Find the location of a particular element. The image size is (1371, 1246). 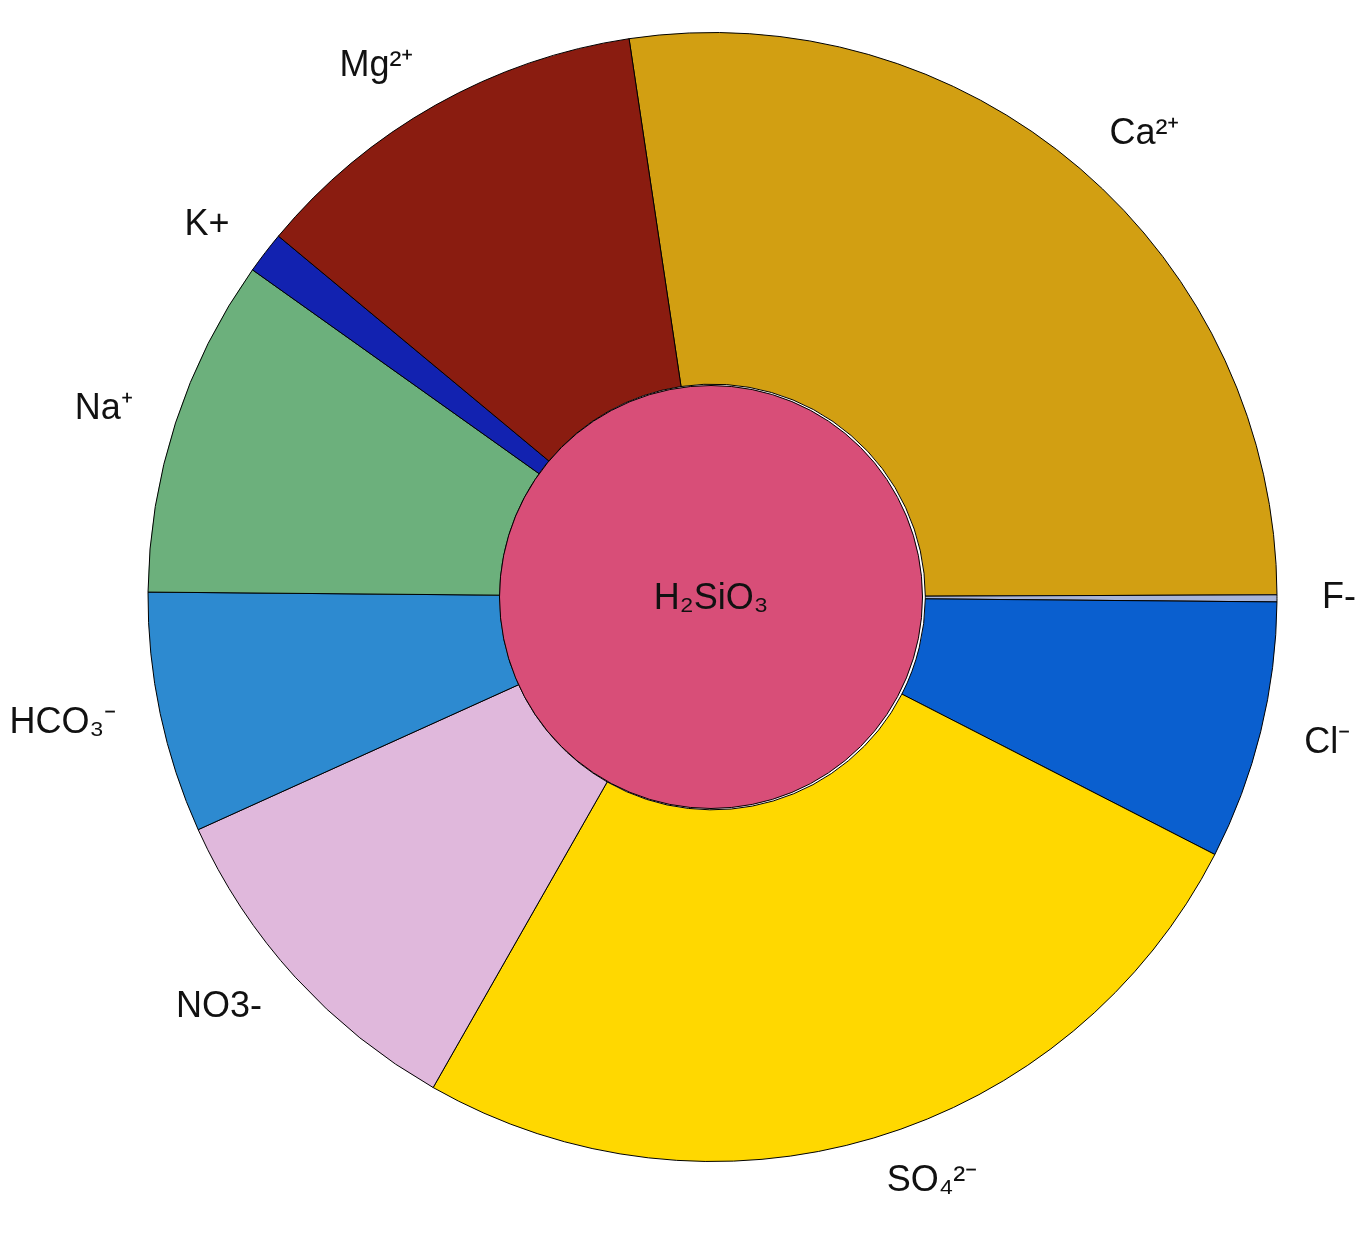

slice-label: NO3- is located at coordinates (218, 1005).